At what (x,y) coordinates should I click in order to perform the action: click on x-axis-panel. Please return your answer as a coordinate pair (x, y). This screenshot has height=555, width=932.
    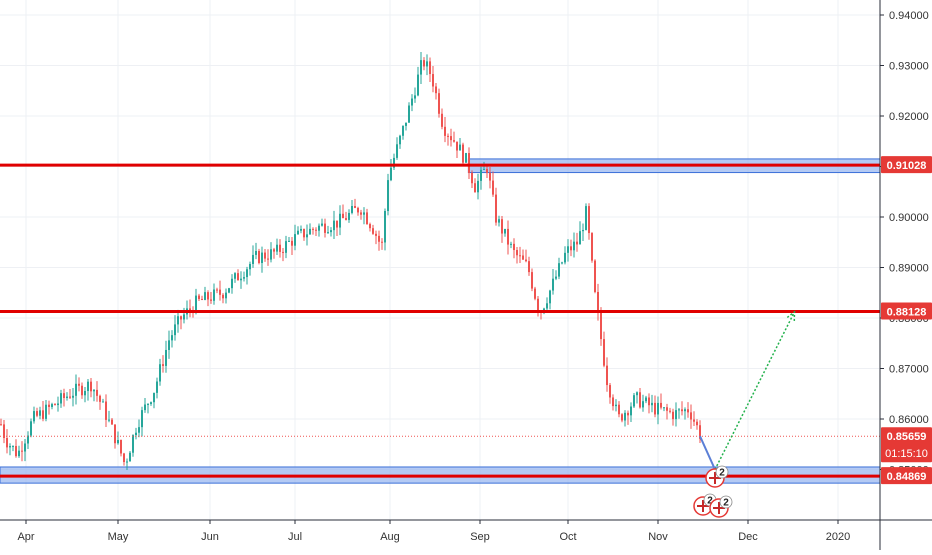
    Looking at the image, I should click on (466, 535).